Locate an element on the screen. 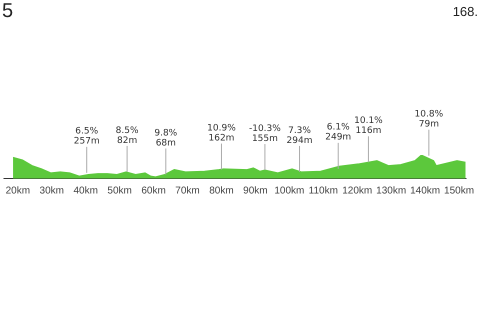  x-tick-label: 80km is located at coordinates (221, 190).